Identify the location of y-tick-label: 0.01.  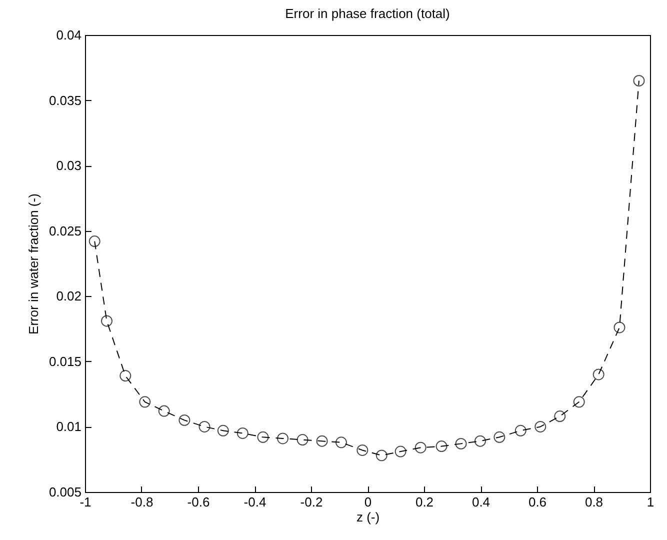
(69, 426).